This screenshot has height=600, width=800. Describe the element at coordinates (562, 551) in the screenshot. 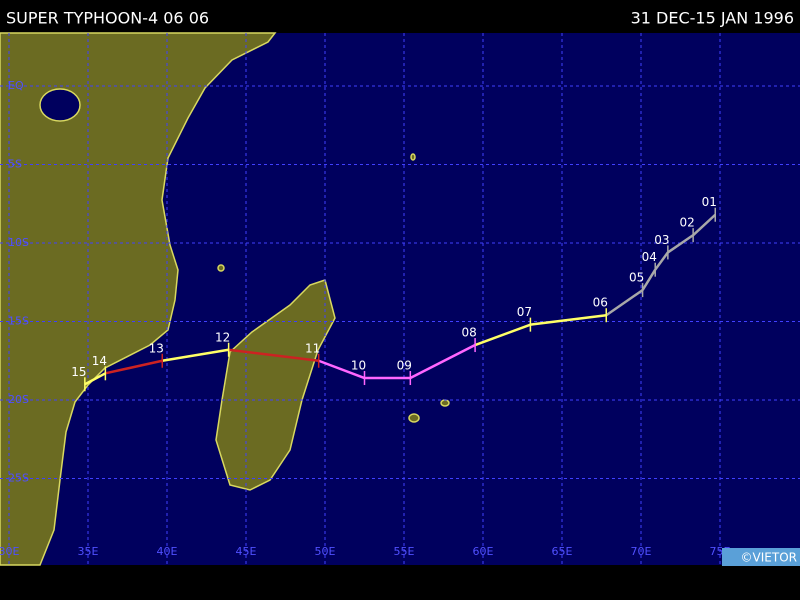

I see `lon-label: 65E` at that location.